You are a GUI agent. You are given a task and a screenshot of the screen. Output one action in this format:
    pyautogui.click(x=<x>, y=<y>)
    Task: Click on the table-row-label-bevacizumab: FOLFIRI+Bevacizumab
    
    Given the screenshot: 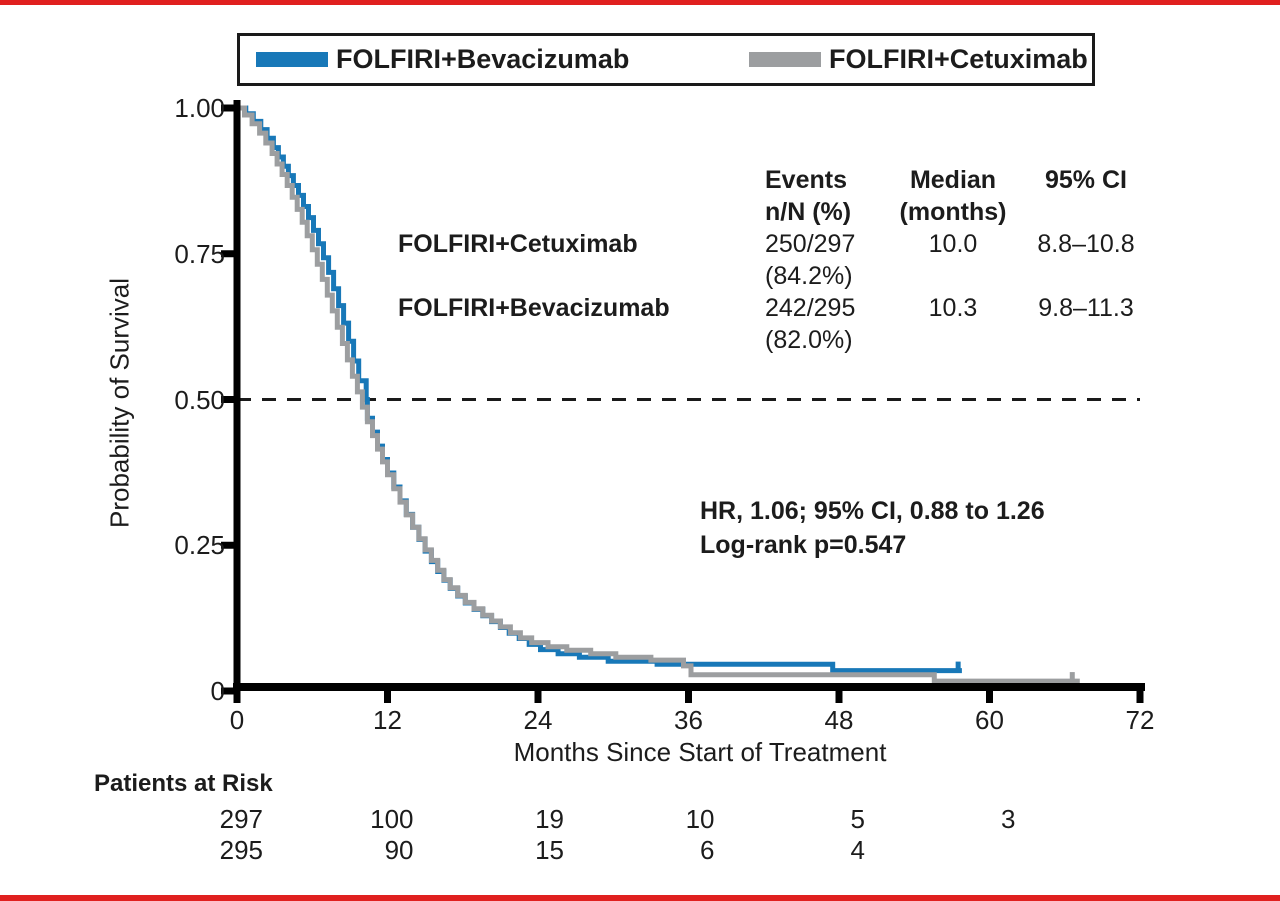 What is the action you would take?
    pyautogui.click(x=534, y=308)
    